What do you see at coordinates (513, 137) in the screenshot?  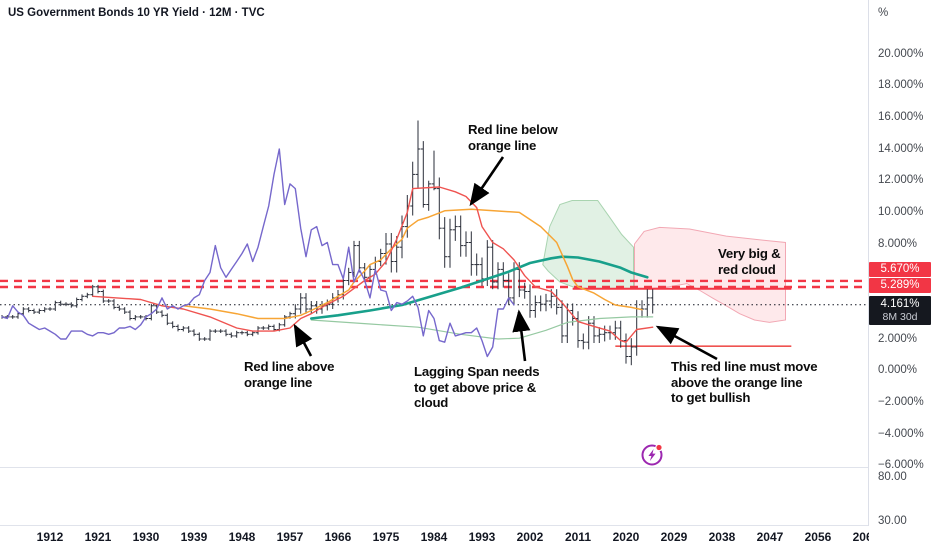 I see `note-red-below-orange: Red line below orange line` at bounding box center [513, 137].